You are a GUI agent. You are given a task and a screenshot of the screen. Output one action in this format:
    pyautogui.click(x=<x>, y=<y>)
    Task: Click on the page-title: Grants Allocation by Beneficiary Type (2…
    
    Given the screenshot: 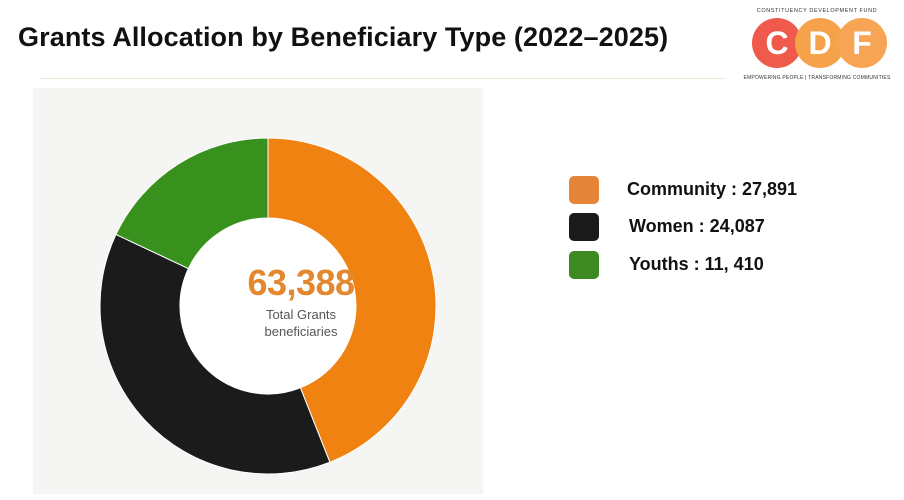 What is the action you would take?
    pyautogui.click(x=343, y=37)
    